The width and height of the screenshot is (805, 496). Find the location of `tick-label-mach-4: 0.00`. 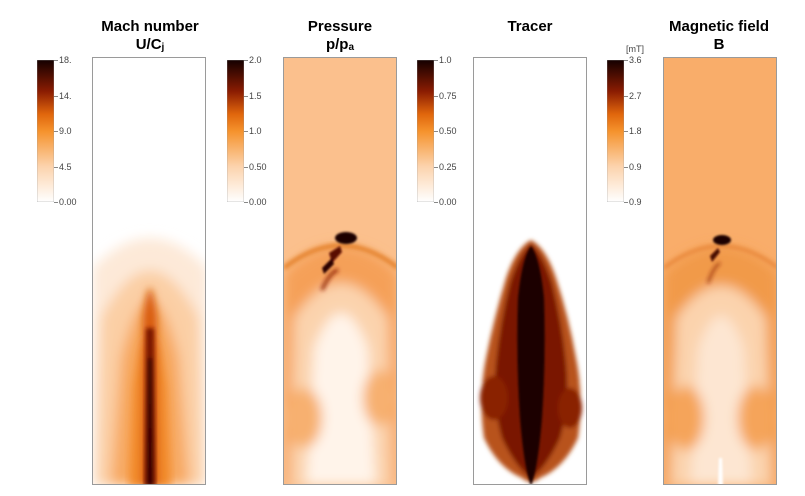

tick-label-mach-4: 0.00 is located at coordinates (68, 202).